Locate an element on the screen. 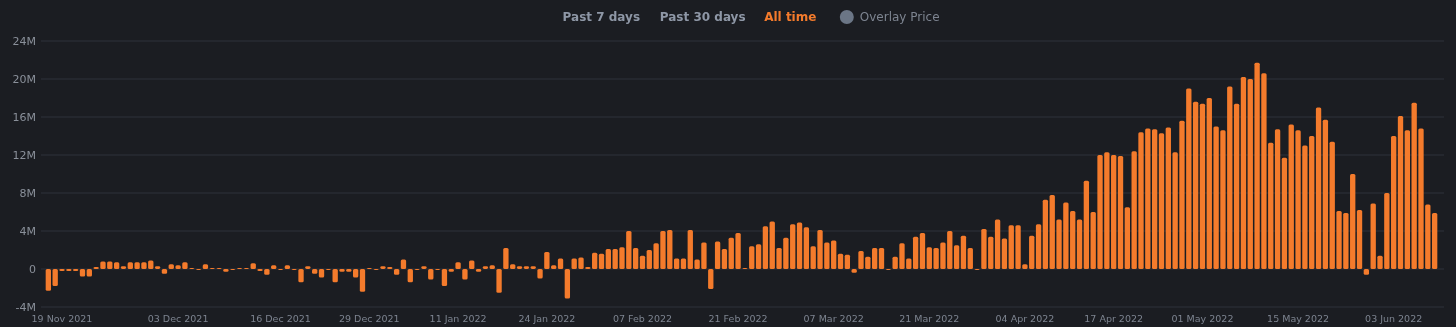 The height and width of the screenshot is (327, 1456). x-tick-label: 17 Apr 2022 is located at coordinates (1114, 318).